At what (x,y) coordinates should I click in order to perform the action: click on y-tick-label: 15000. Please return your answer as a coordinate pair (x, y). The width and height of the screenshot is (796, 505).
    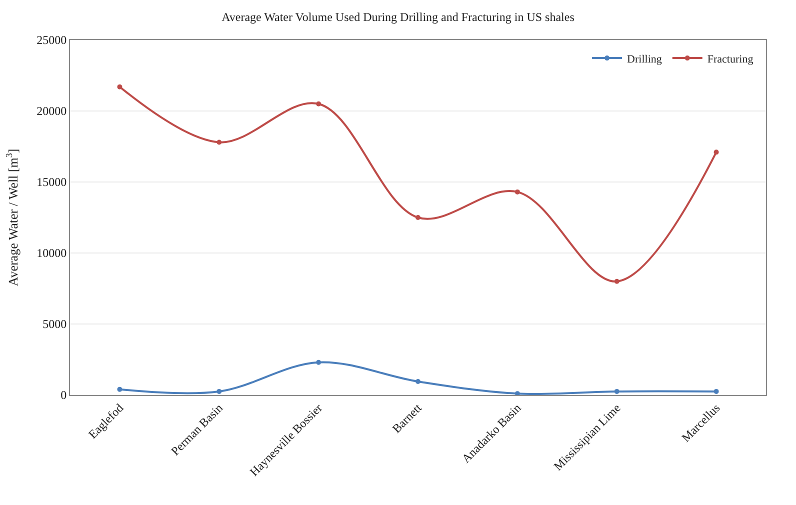
    Looking at the image, I should click on (51, 182).